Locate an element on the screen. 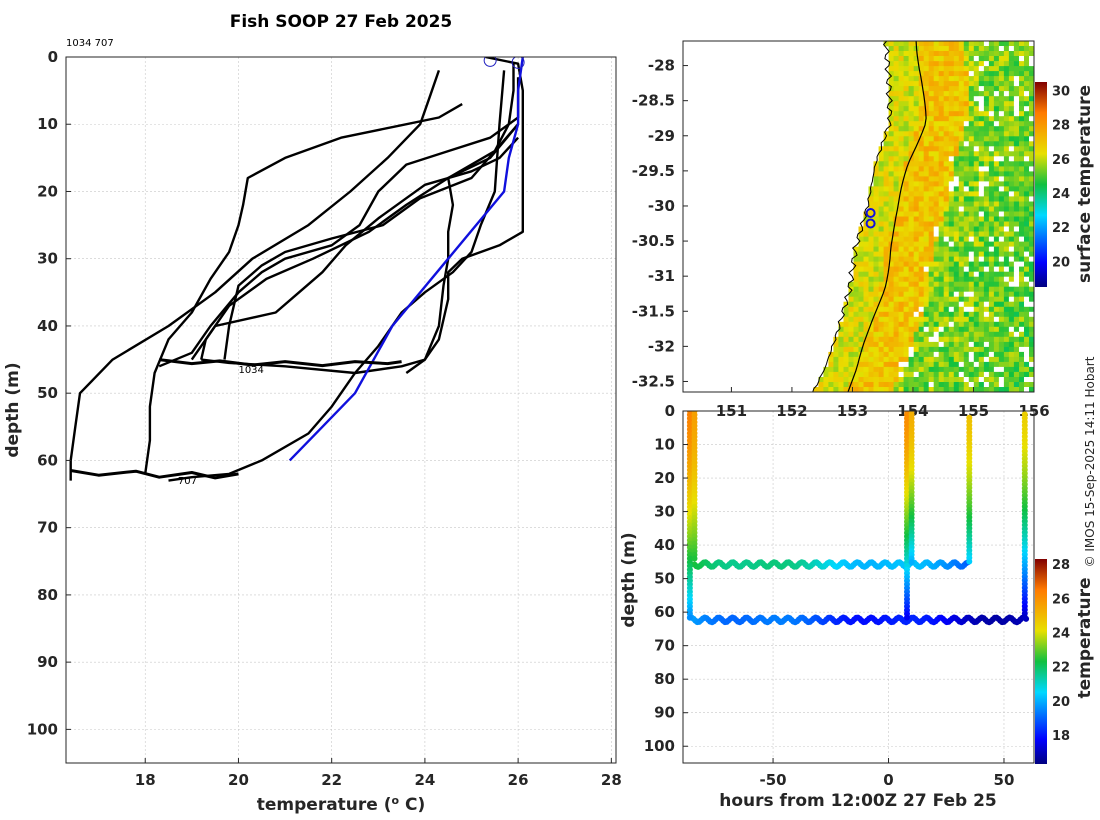 This screenshot has height=820, width=1100. depth-time-xtick-label: 0 is located at coordinates (888, 780).